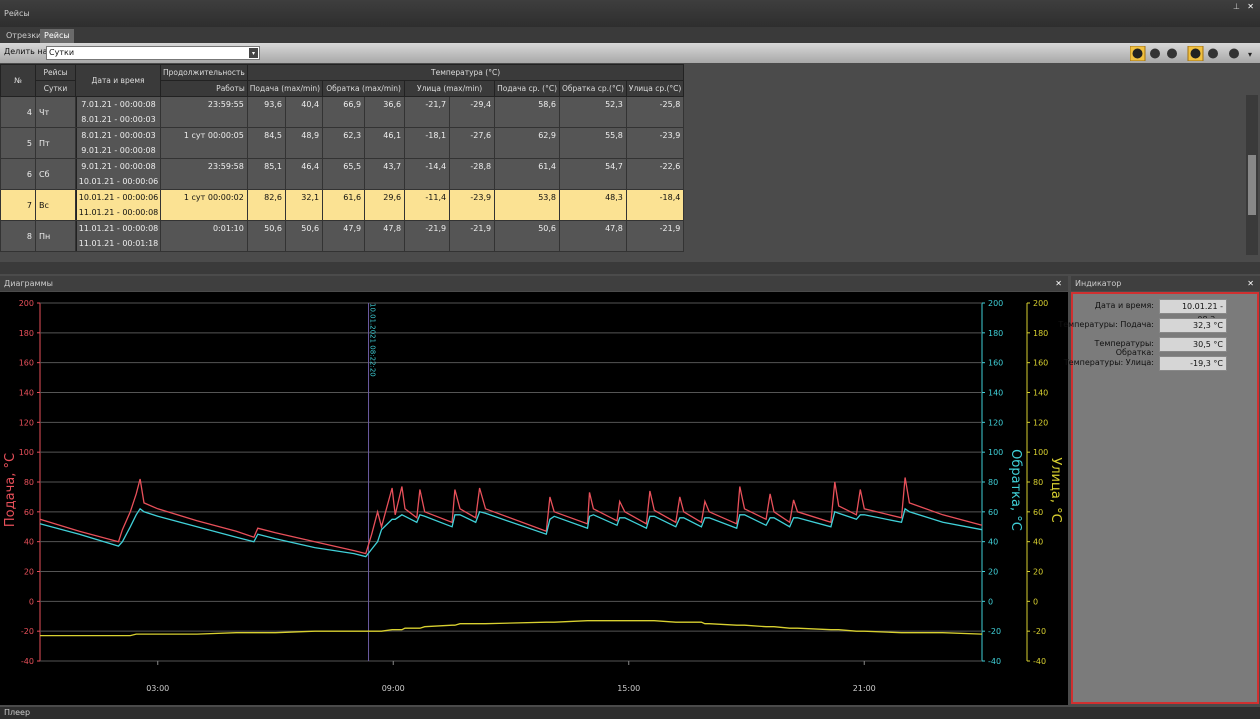 The image size is (1260, 719). Describe the element at coordinates (304, 143) in the screenshot. I see `row-value: 48,9` at that location.